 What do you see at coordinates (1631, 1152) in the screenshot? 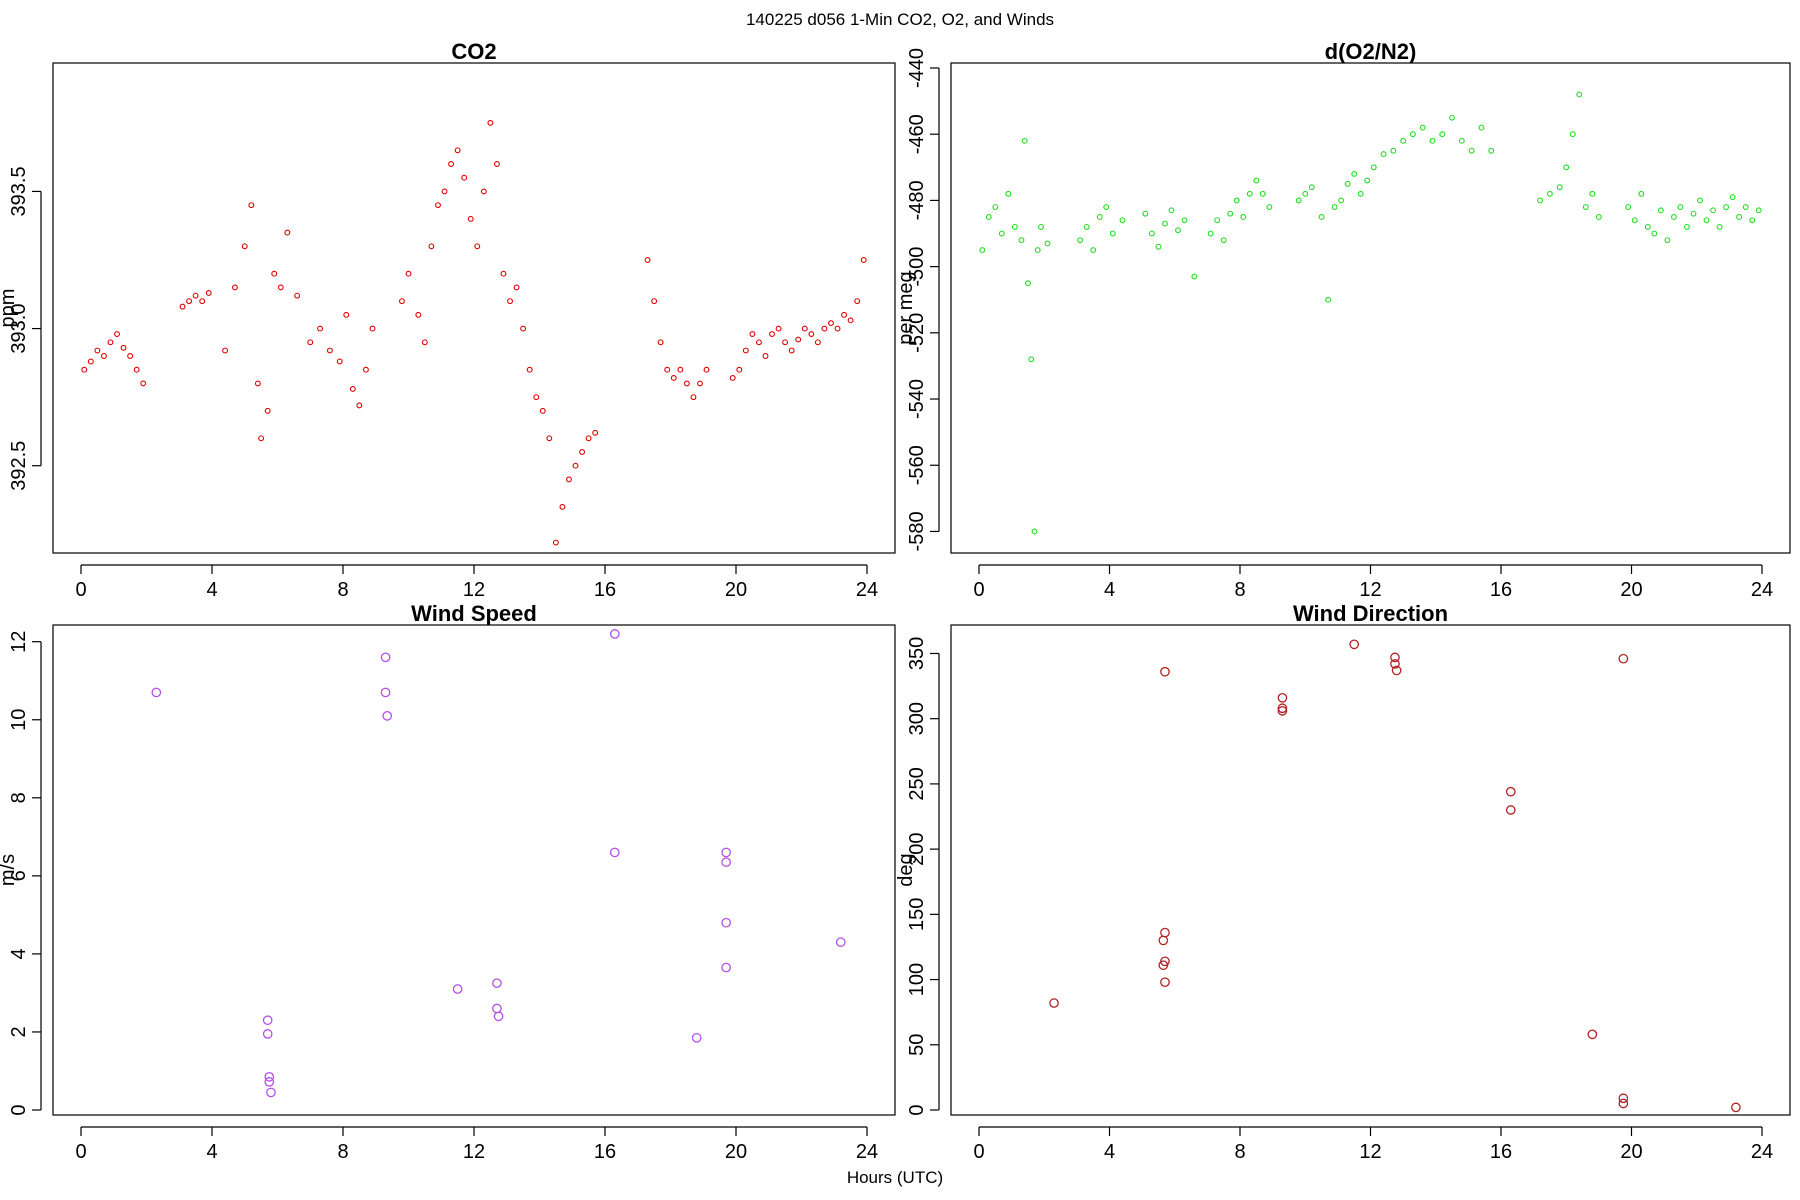
I see `wind_direction-x-tick-label: 20` at bounding box center [1631, 1152].